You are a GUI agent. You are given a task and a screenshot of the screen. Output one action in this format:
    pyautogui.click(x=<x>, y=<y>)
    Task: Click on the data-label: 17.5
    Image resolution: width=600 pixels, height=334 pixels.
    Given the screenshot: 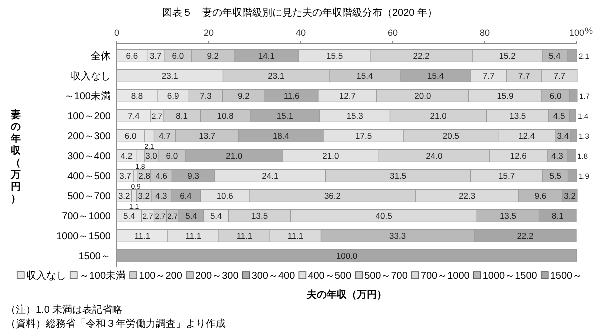 What is the action you would take?
    pyautogui.click(x=364, y=136)
    